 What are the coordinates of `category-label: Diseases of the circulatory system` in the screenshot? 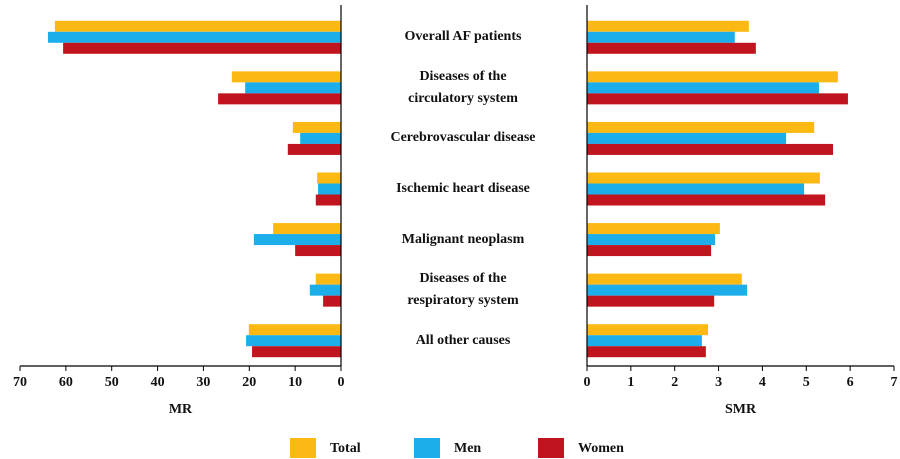 It's located at (463, 87).